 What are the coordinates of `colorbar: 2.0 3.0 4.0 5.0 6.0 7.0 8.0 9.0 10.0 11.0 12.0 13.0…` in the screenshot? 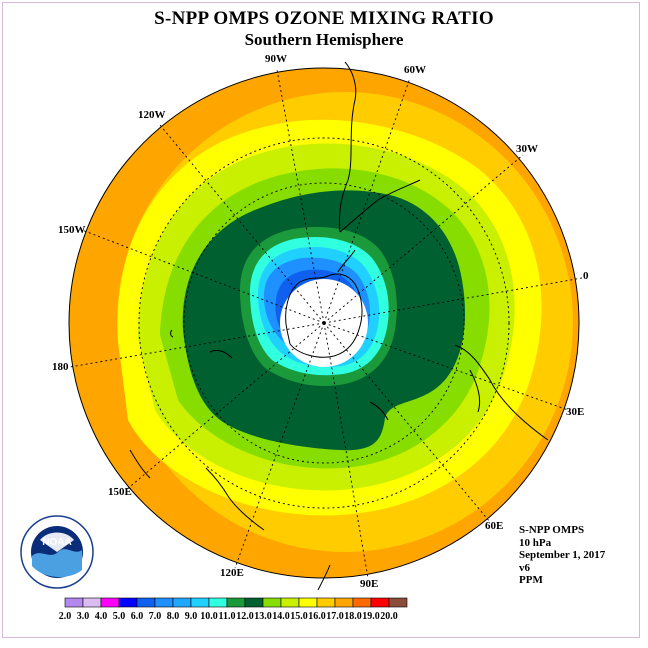 It's located at (233, 609).